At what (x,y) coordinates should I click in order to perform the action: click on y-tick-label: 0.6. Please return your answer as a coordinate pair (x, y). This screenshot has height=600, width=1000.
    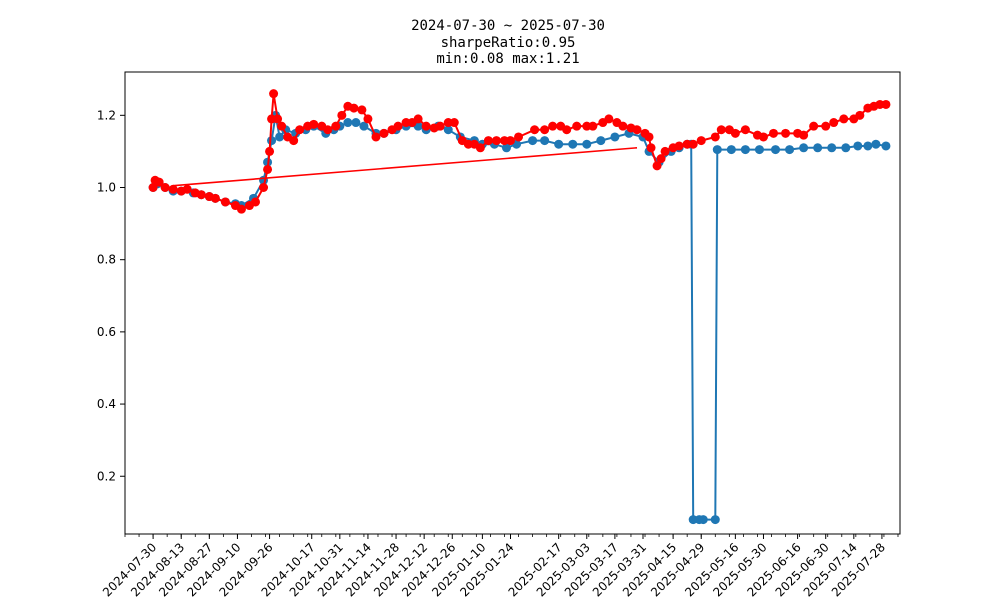
    Looking at the image, I should click on (106, 332).